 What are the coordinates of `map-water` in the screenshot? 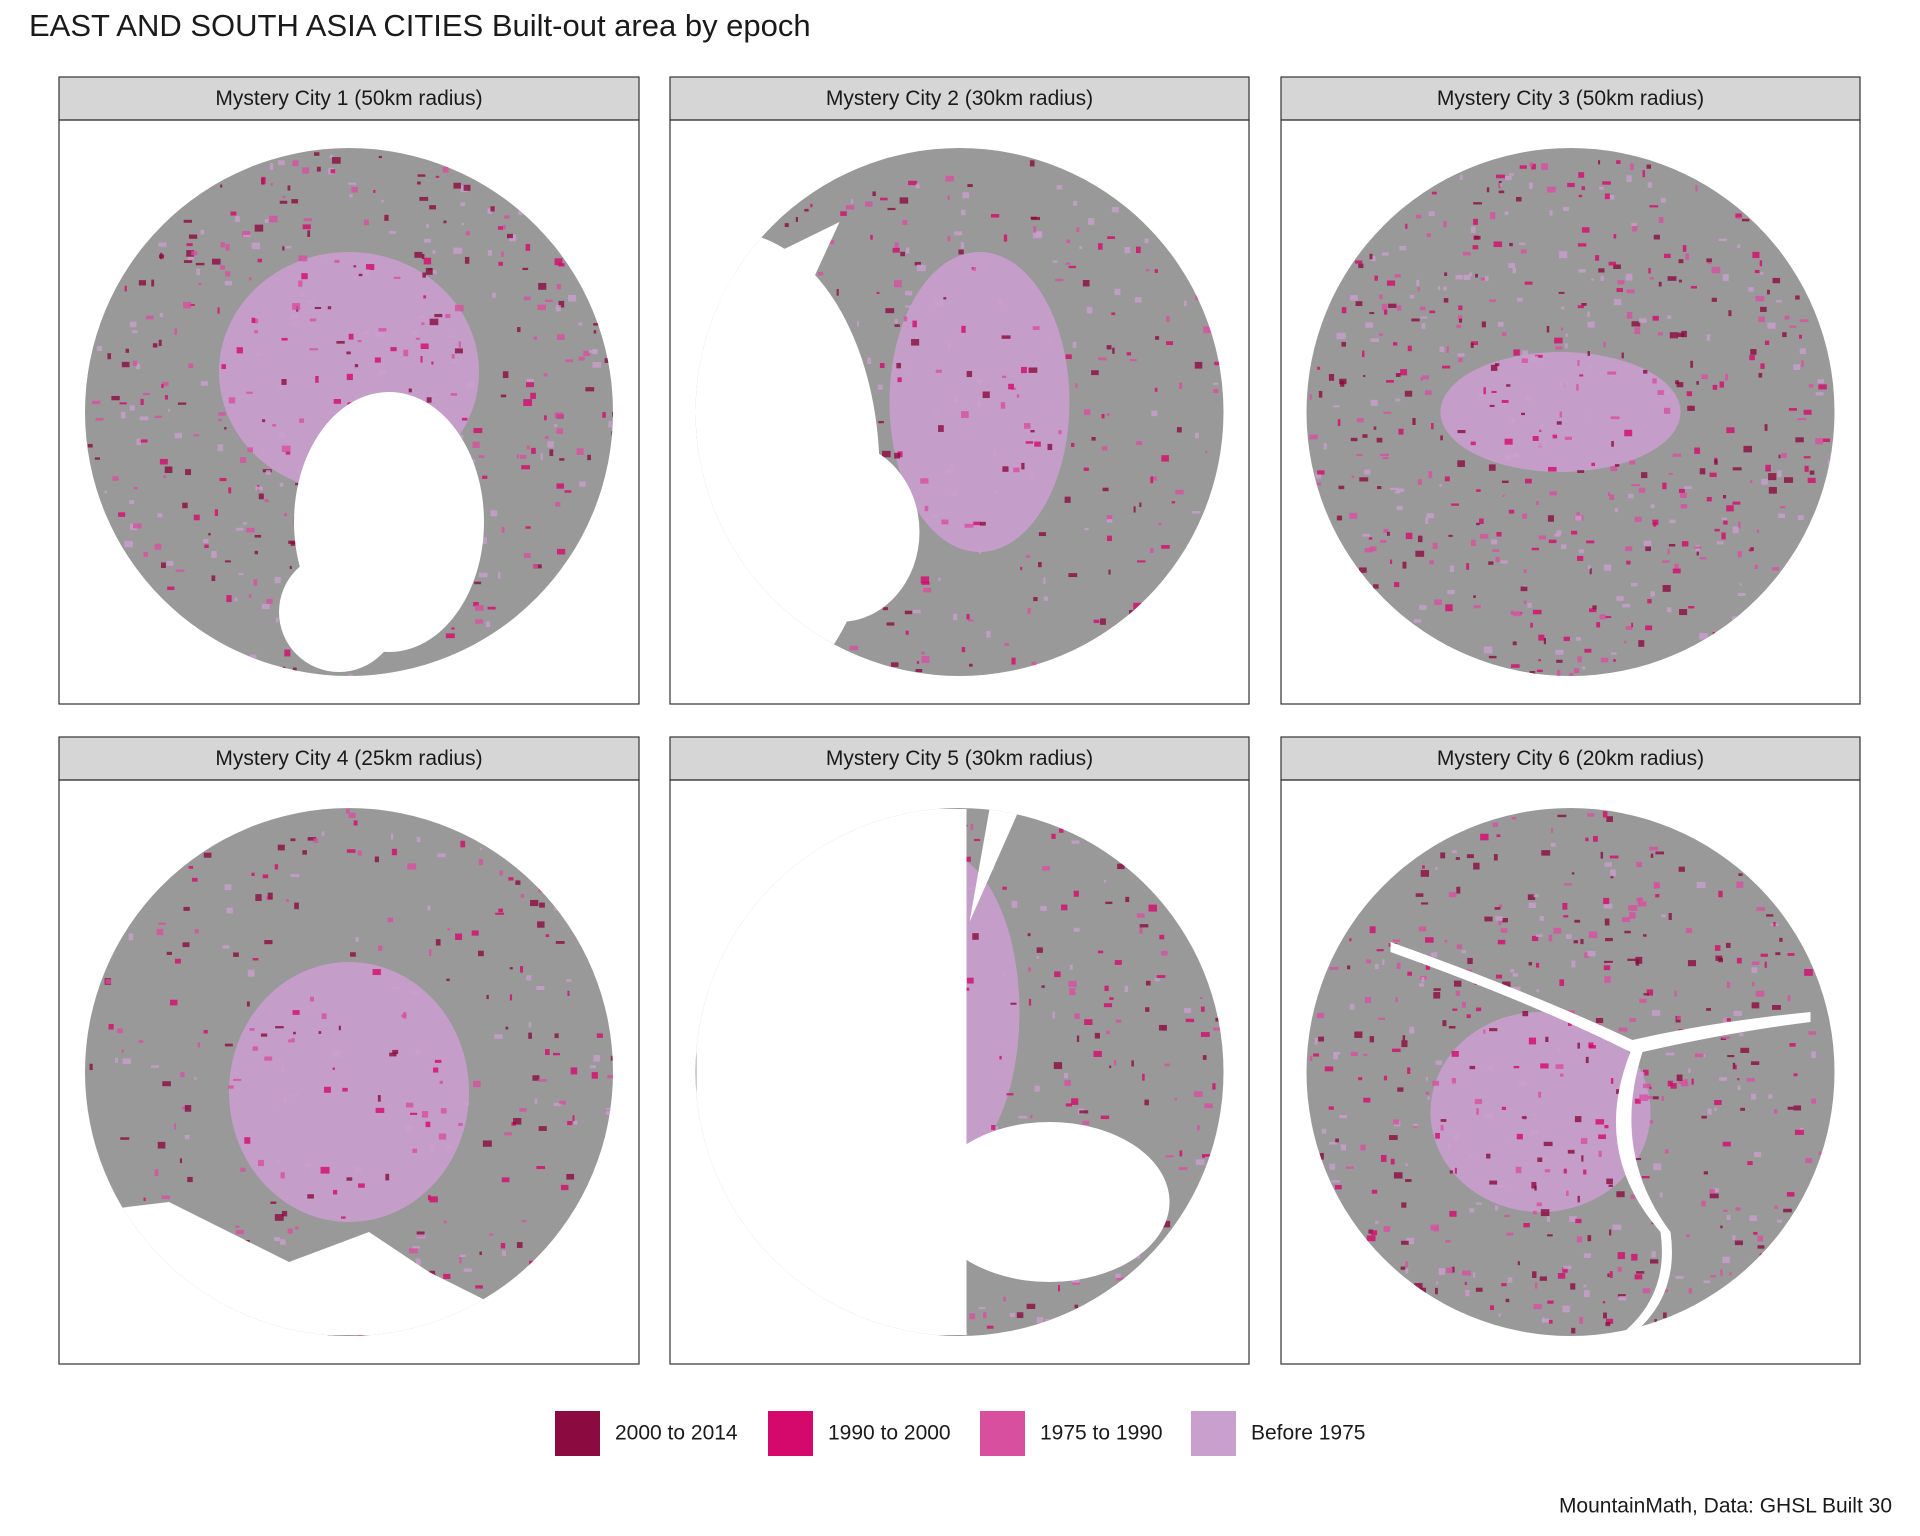 It's located at (831, 1072).